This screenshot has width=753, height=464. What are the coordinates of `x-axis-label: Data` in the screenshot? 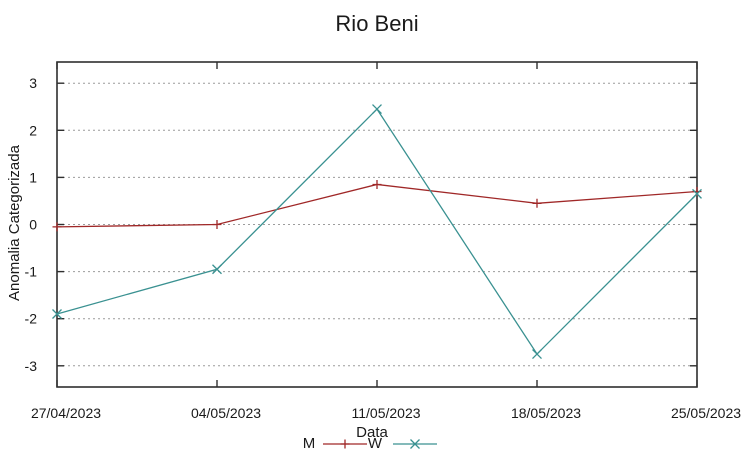 It's located at (372, 432).